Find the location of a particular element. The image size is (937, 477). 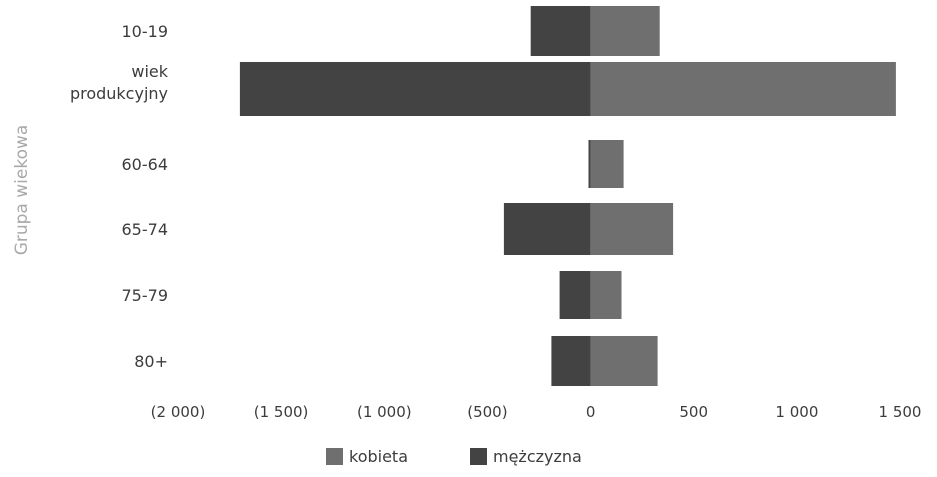

category-label-2: 60-64 is located at coordinates (145, 164).